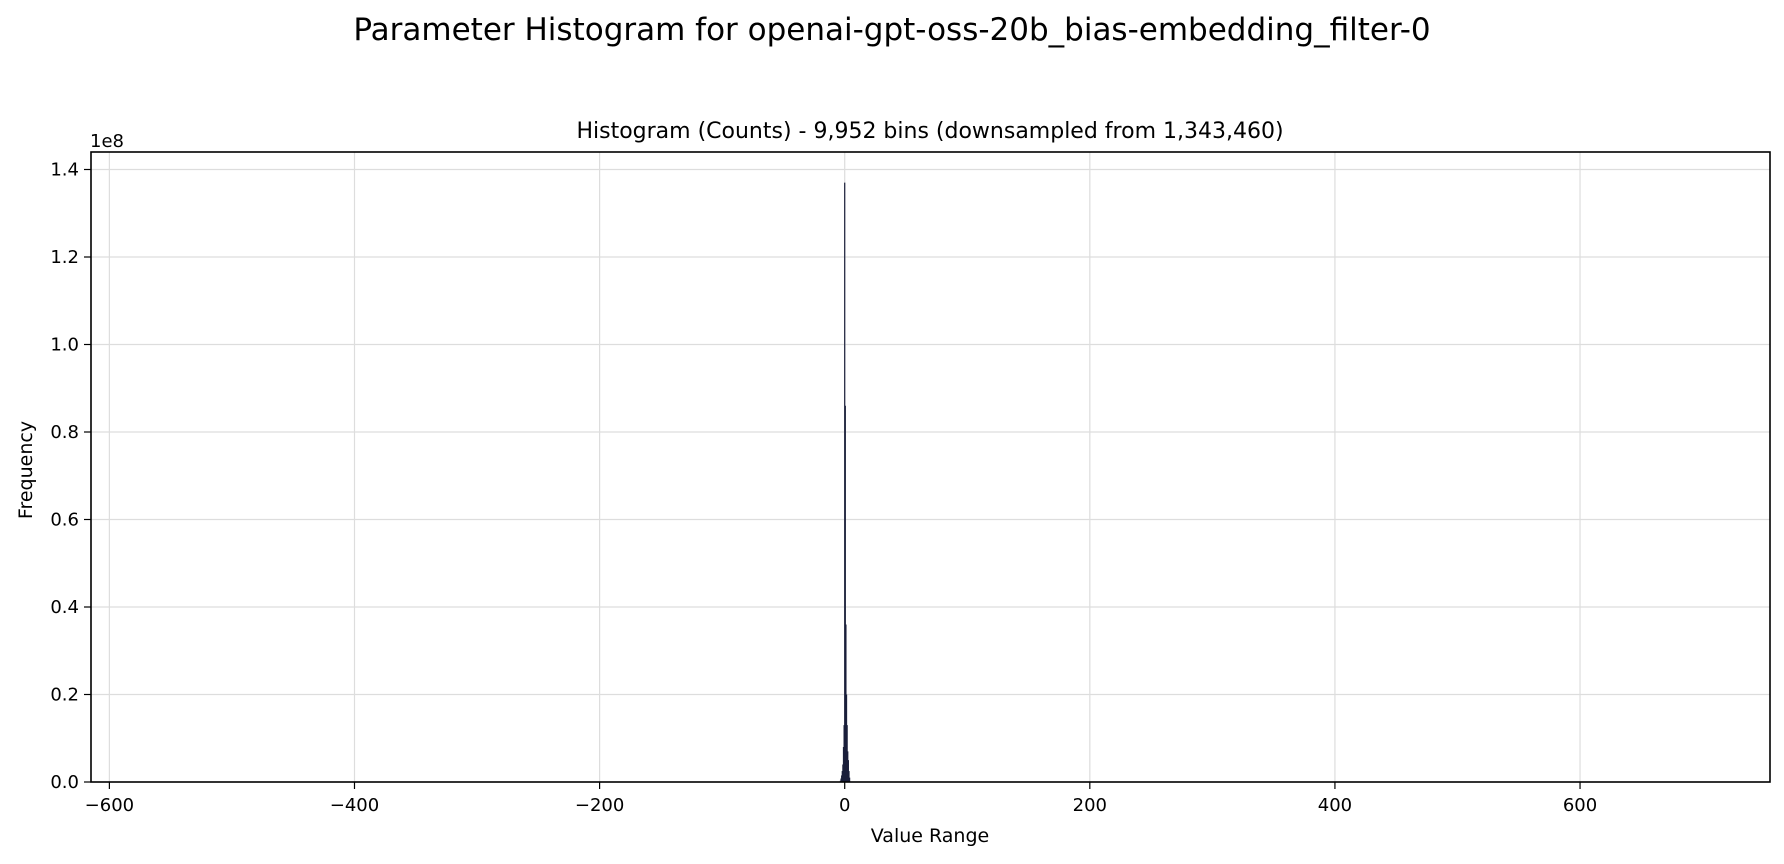 The height and width of the screenshot is (864, 1784). What do you see at coordinates (354, 805) in the screenshot?
I see `x-tick-label: −400` at bounding box center [354, 805].